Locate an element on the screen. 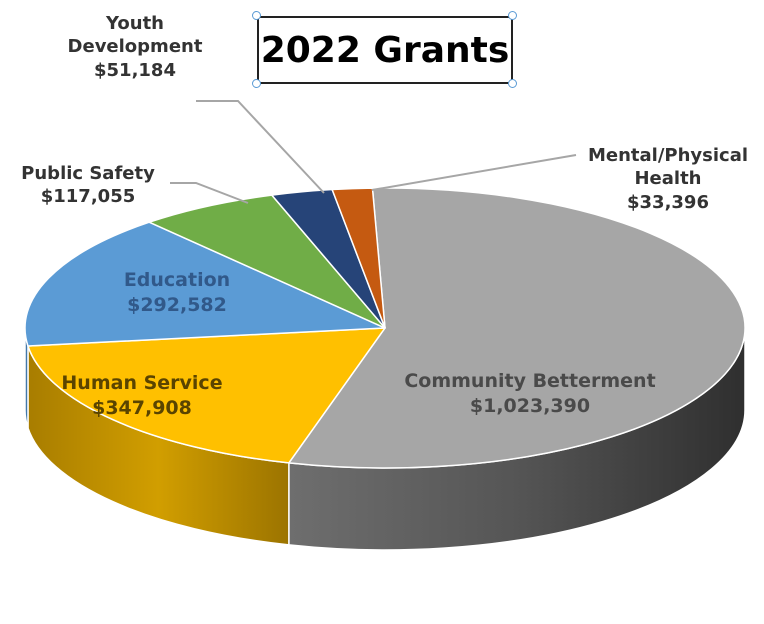 This screenshot has height=624, width=764. category-label-human-service: Human Service is located at coordinates (142, 383).